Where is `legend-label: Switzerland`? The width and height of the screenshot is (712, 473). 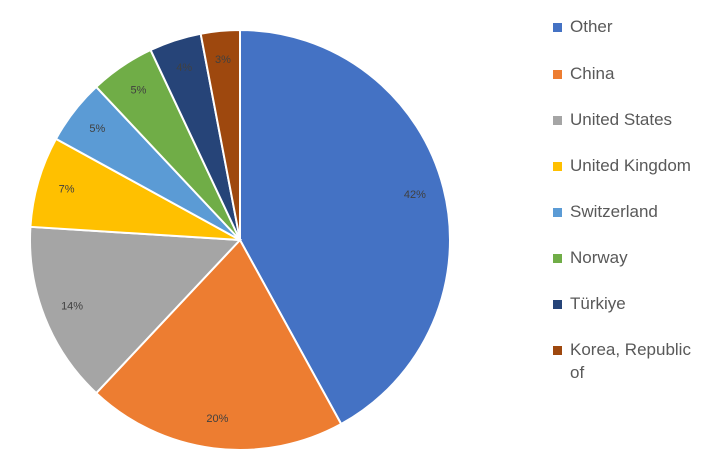 legend-label: Switzerland is located at coordinates (614, 211).